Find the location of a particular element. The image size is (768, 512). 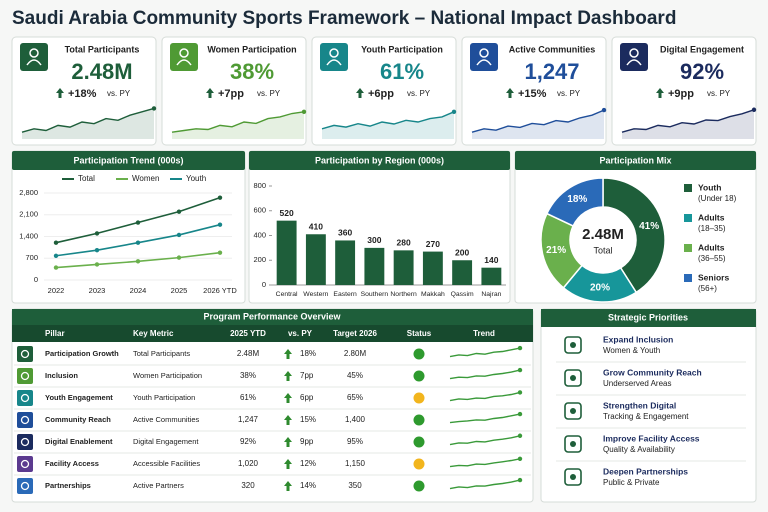

target: 1,150 is located at coordinates (355, 463).